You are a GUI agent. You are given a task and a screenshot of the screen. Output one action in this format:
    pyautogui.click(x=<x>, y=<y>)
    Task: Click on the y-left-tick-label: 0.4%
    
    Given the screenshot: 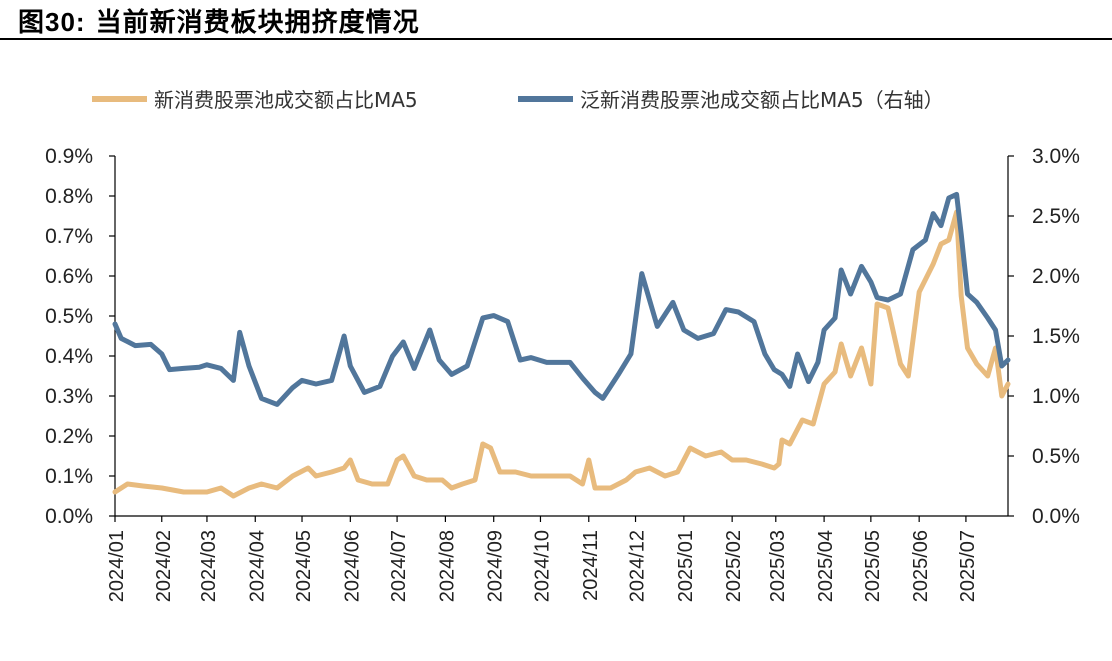 What is the action you would take?
    pyautogui.click(x=69, y=356)
    